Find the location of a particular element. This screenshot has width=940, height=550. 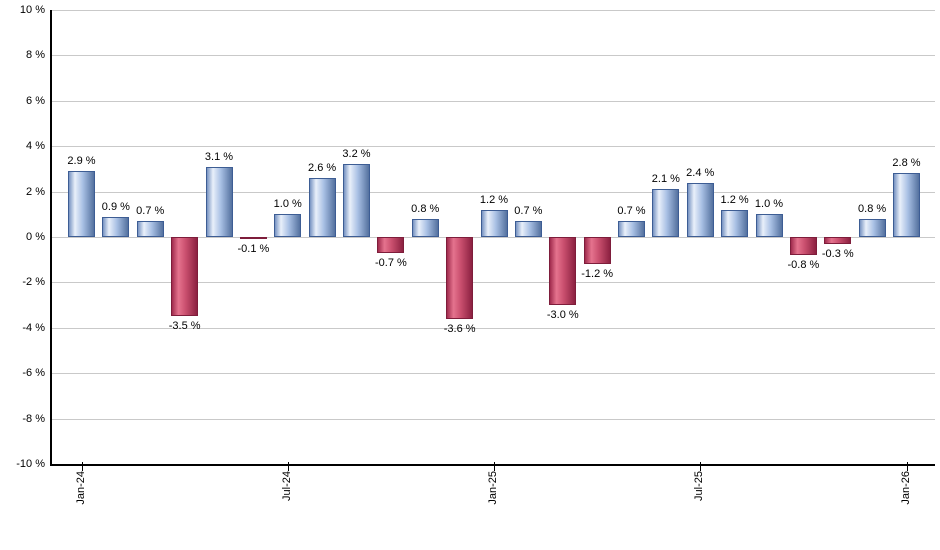

bar-value-label: -3.0 % is located at coordinates (562, 315).